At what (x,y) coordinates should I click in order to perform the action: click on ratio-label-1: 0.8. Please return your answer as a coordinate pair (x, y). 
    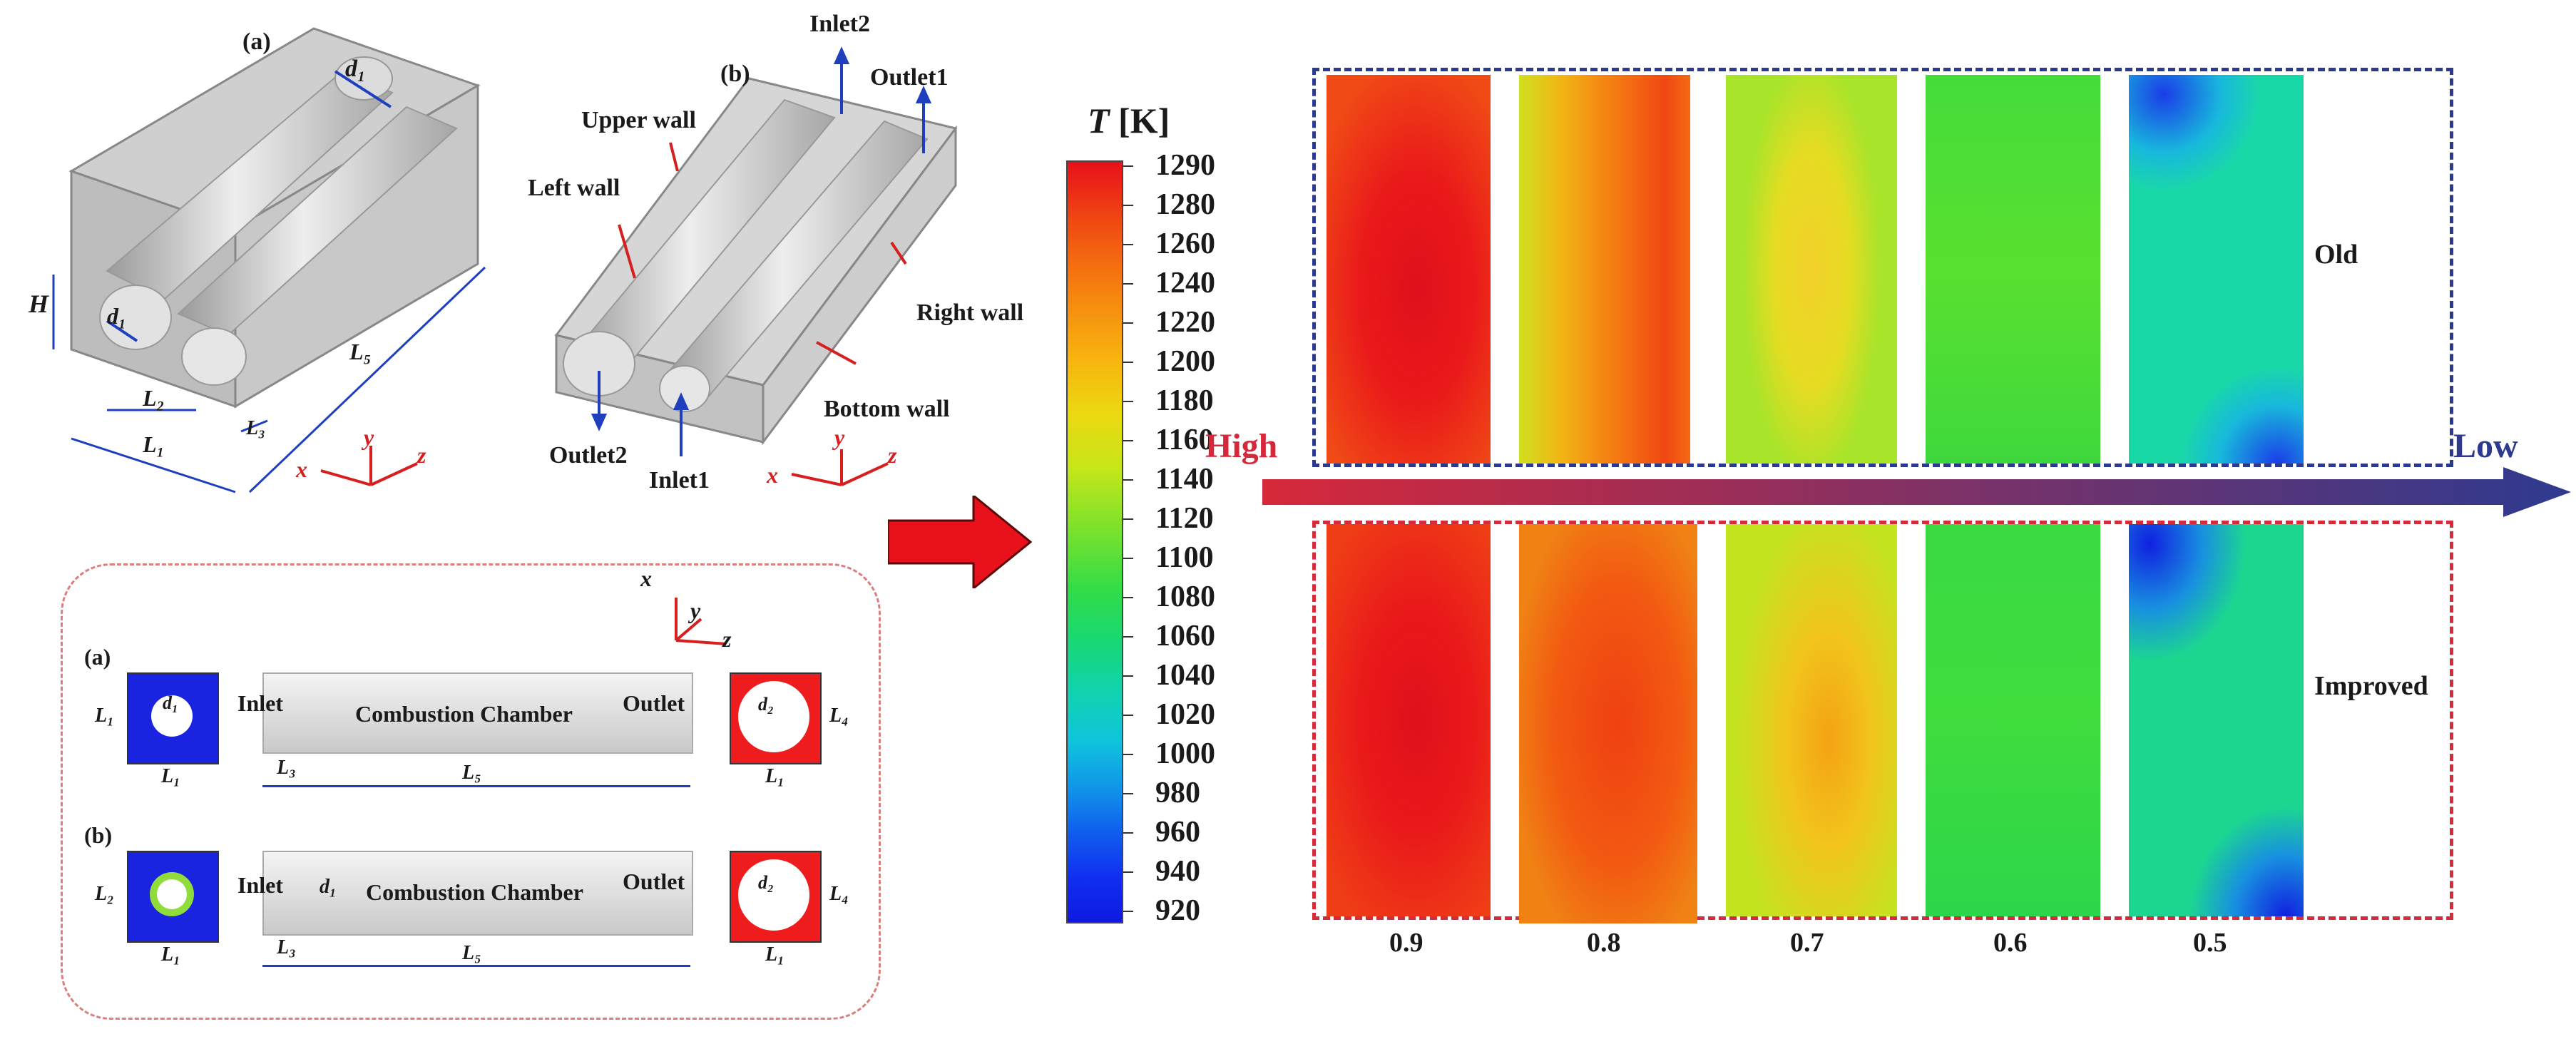
    Looking at the image, I should click on (1604, 943).